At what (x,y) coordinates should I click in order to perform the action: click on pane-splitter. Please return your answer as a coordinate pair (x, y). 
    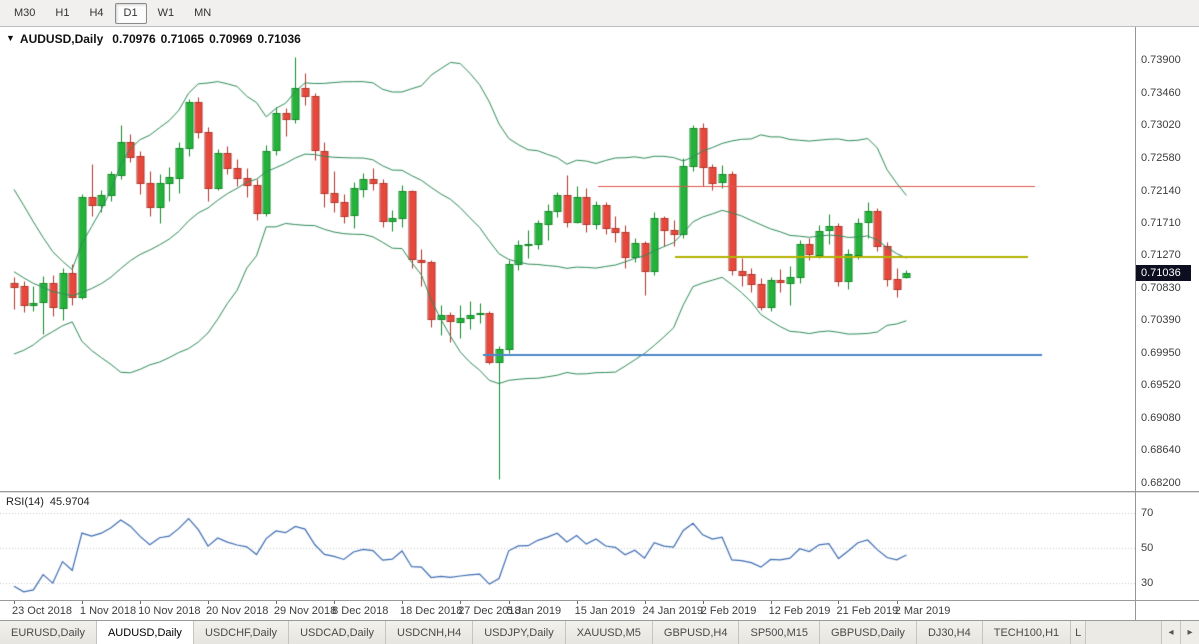
    Looking at the image, I should click on (599, 492).